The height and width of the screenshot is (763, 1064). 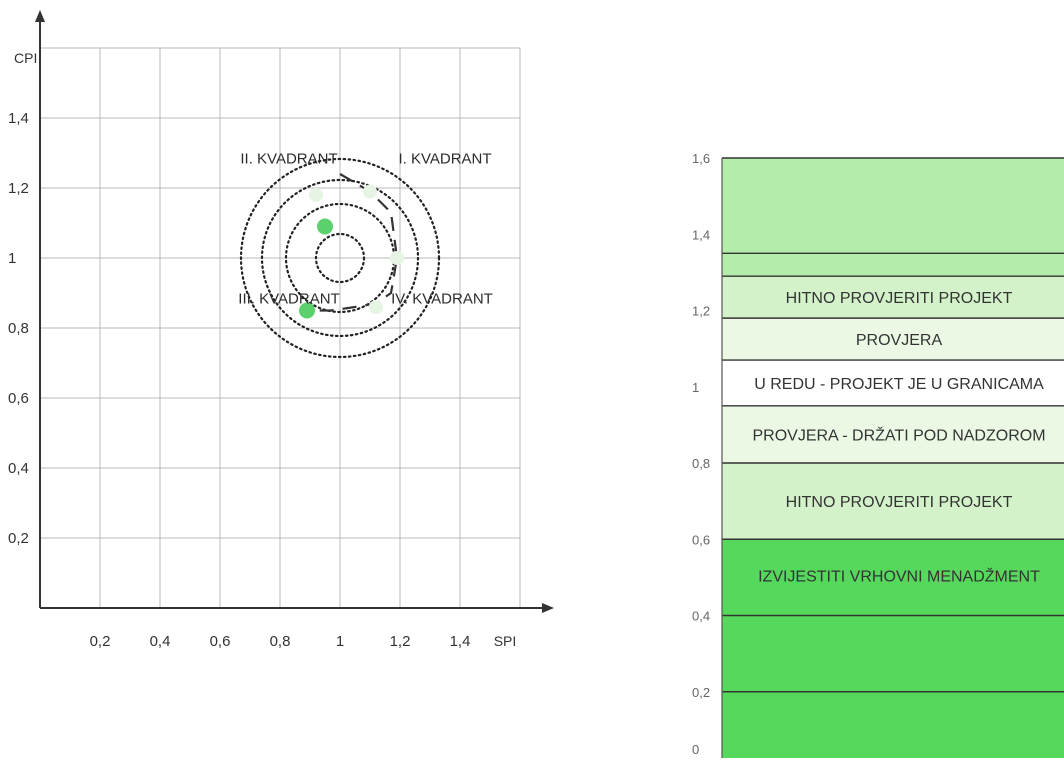 What do you see at coordinates (400, 641) in the screenshot?
I see `x-tick-label: 1,2` at bounding box center [400, 641].